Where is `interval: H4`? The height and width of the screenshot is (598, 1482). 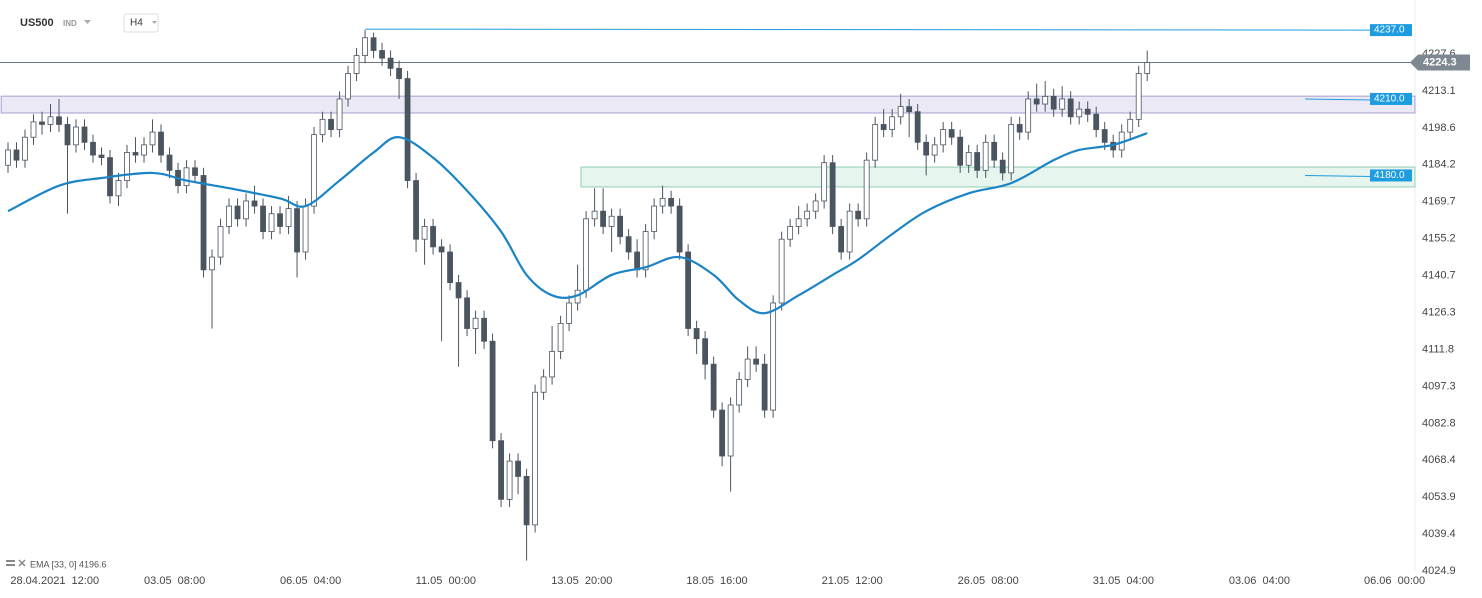 interval: H4 is located at coordinates (136, 23).